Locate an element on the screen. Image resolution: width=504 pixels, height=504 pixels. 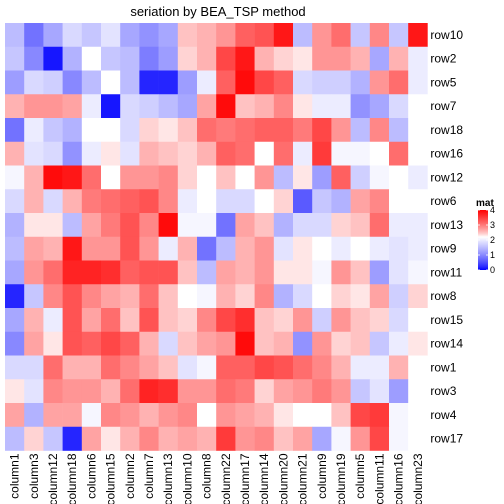
column-label: column9 is located at coordinates (322, 476).